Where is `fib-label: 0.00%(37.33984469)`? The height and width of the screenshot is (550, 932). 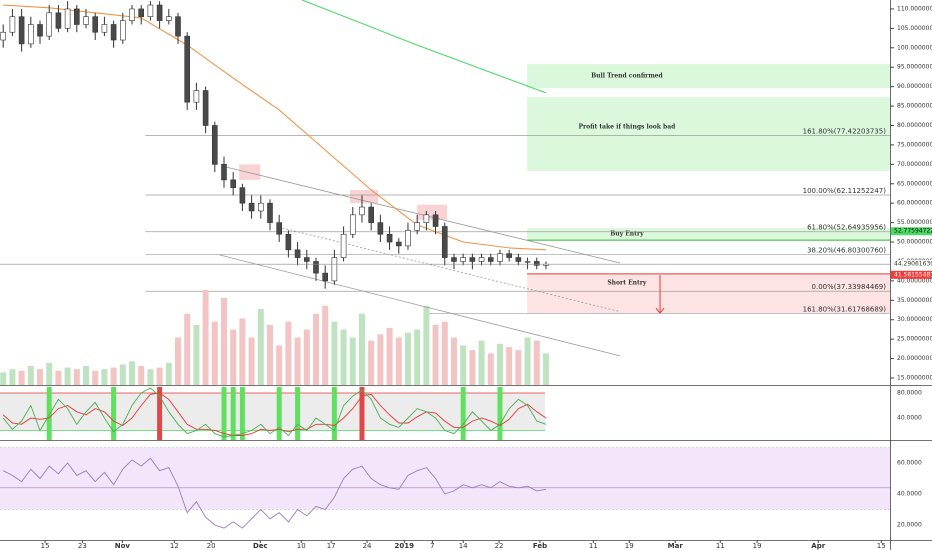 fib-label: 0.00%(37.33984469) is located at coordinates (849, 287).